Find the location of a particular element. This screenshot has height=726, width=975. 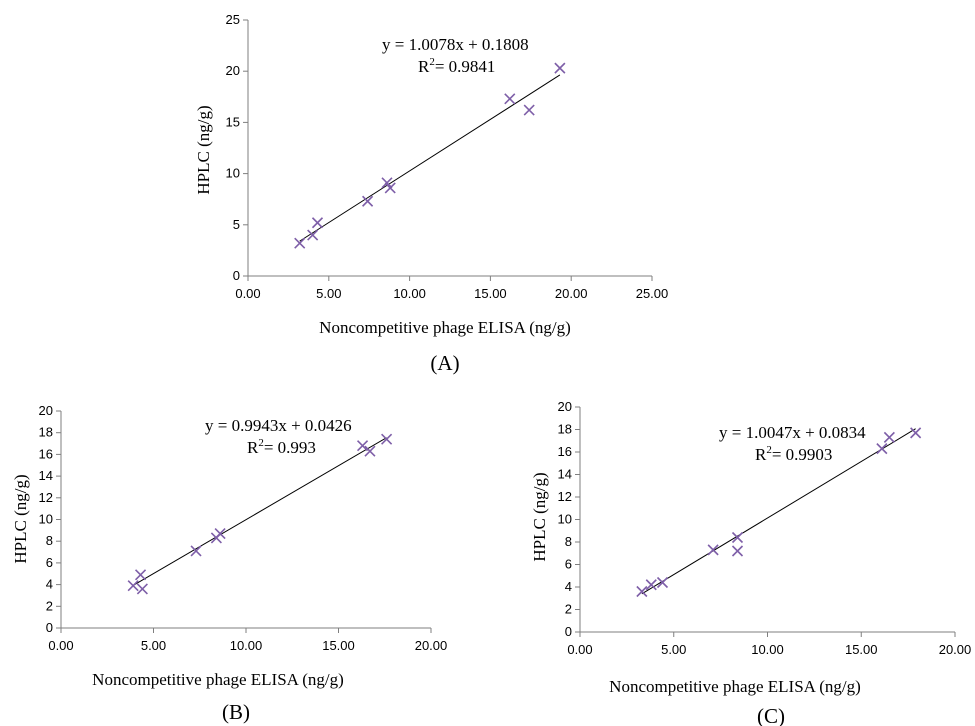

panel-b-ylabel: HPLC (ng/g) is located at coordinates (20, 518).